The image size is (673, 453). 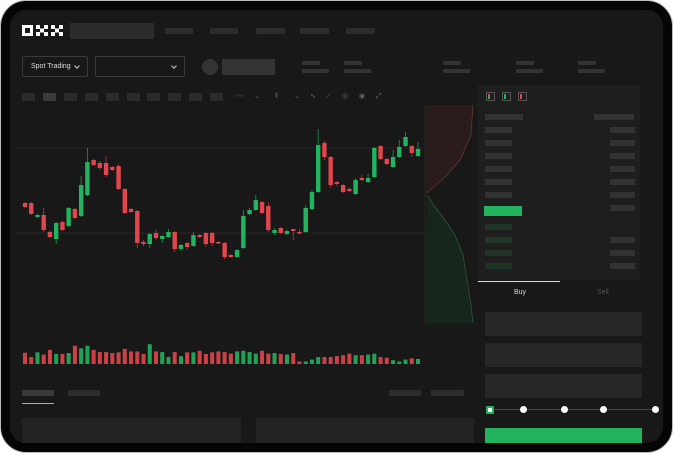 I want to click on ruler-icon: ⟋, so click(x=328, y=96).